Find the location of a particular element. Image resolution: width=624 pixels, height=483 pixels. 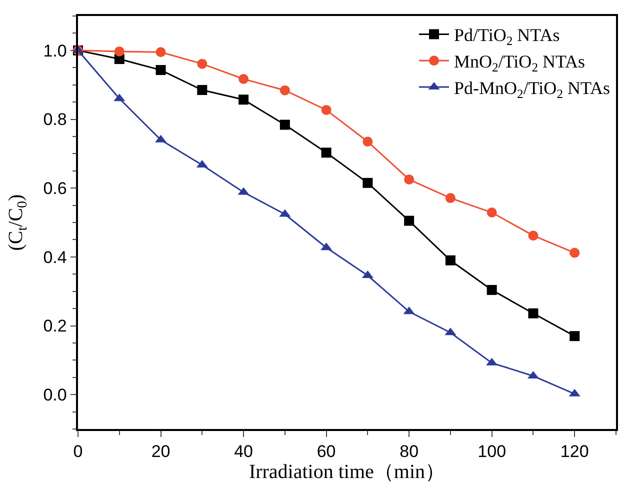

x-axis-title: Irradiation time（min） is located at coordinates (347, 472).